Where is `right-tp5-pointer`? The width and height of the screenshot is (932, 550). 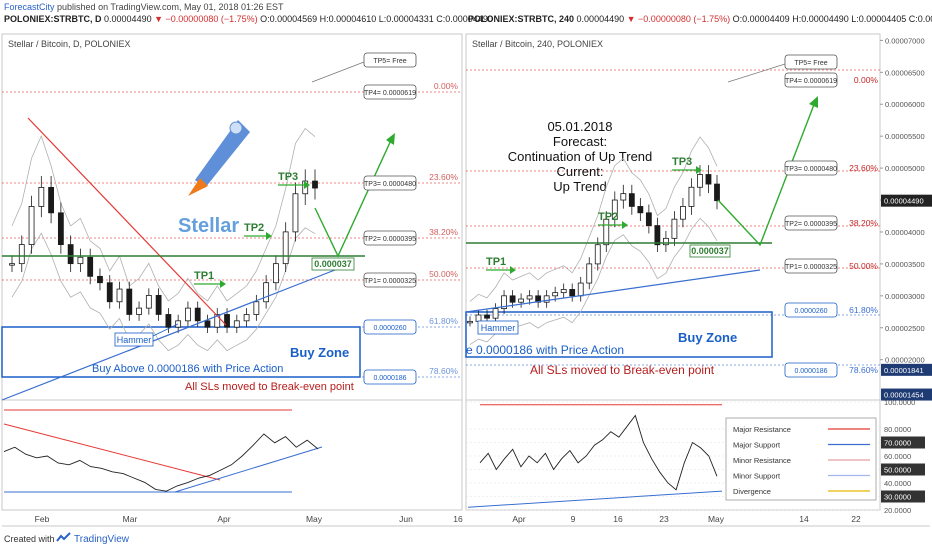
right-tp5-pointer is located at coordinates (756, 73).